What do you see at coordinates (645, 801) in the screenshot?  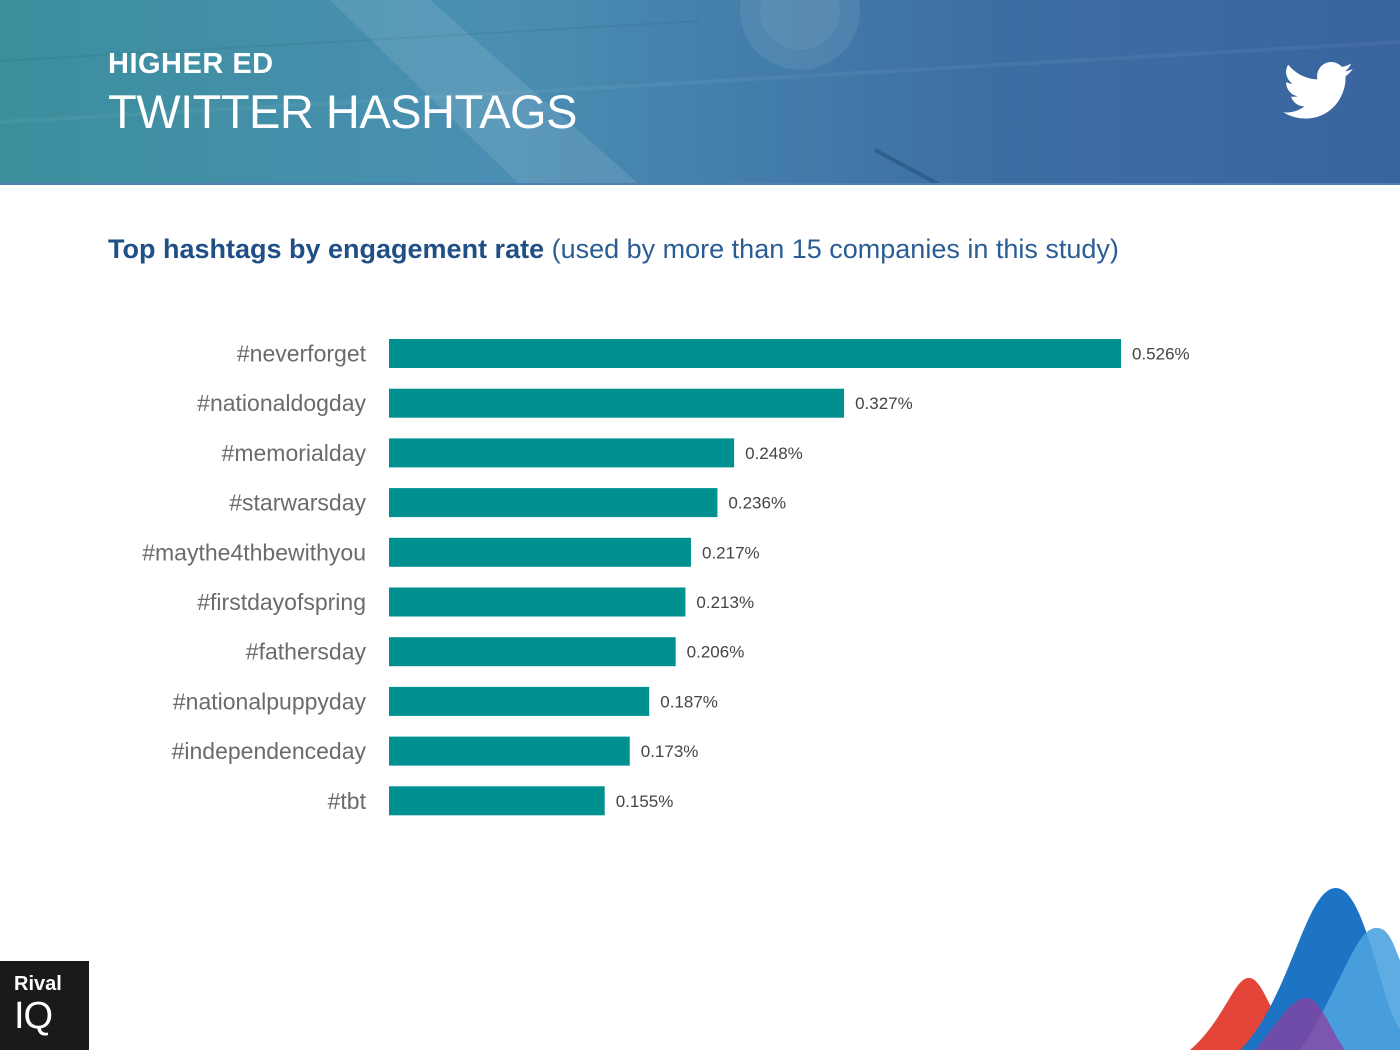 I see `value-label: 0.155%` at bounding box center [645, 801].